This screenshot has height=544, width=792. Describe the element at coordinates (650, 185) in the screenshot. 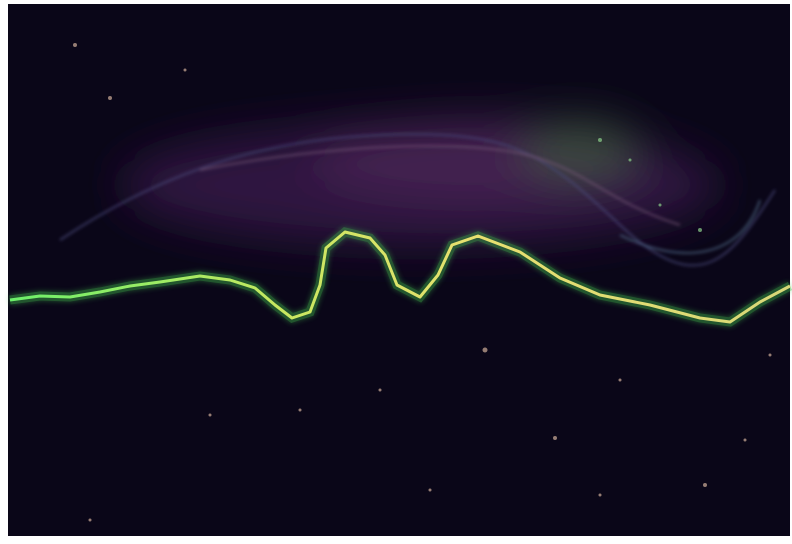

I see `green-speckles` at that location.